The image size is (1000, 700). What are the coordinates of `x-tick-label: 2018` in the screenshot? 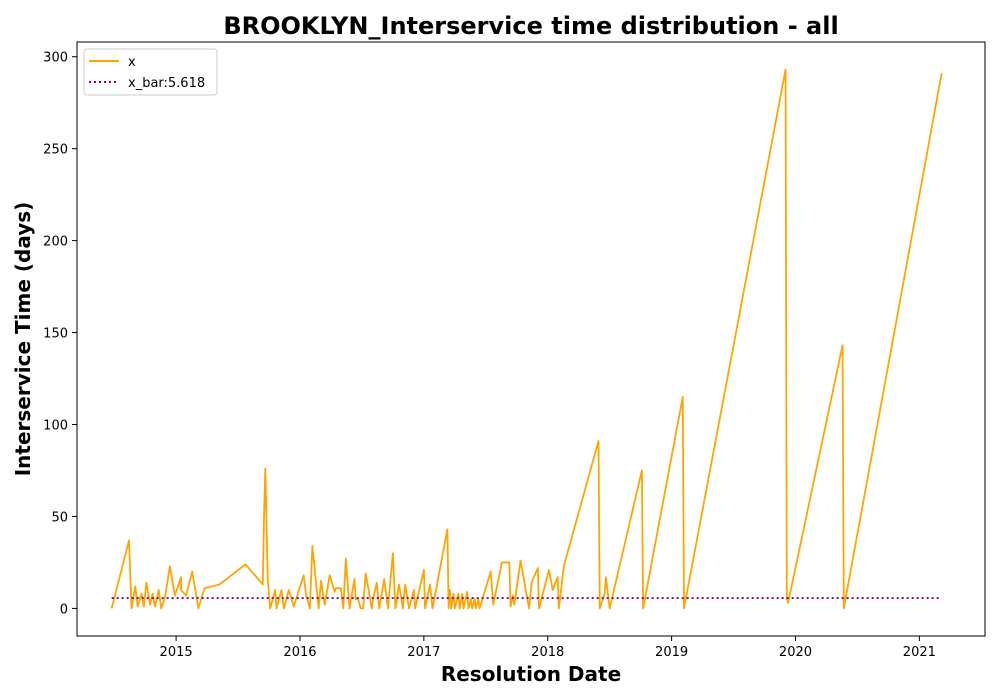 It's located at (547, 652).